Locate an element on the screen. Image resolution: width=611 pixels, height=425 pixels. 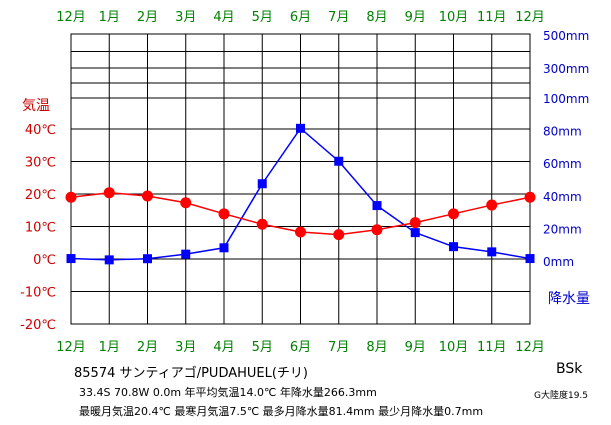
month-labels-bottom: 12月 1月 2月 3月 4月 5月 6月 7月 8月 9月 10月 11月 12月 is located at coordinates (300, 347).